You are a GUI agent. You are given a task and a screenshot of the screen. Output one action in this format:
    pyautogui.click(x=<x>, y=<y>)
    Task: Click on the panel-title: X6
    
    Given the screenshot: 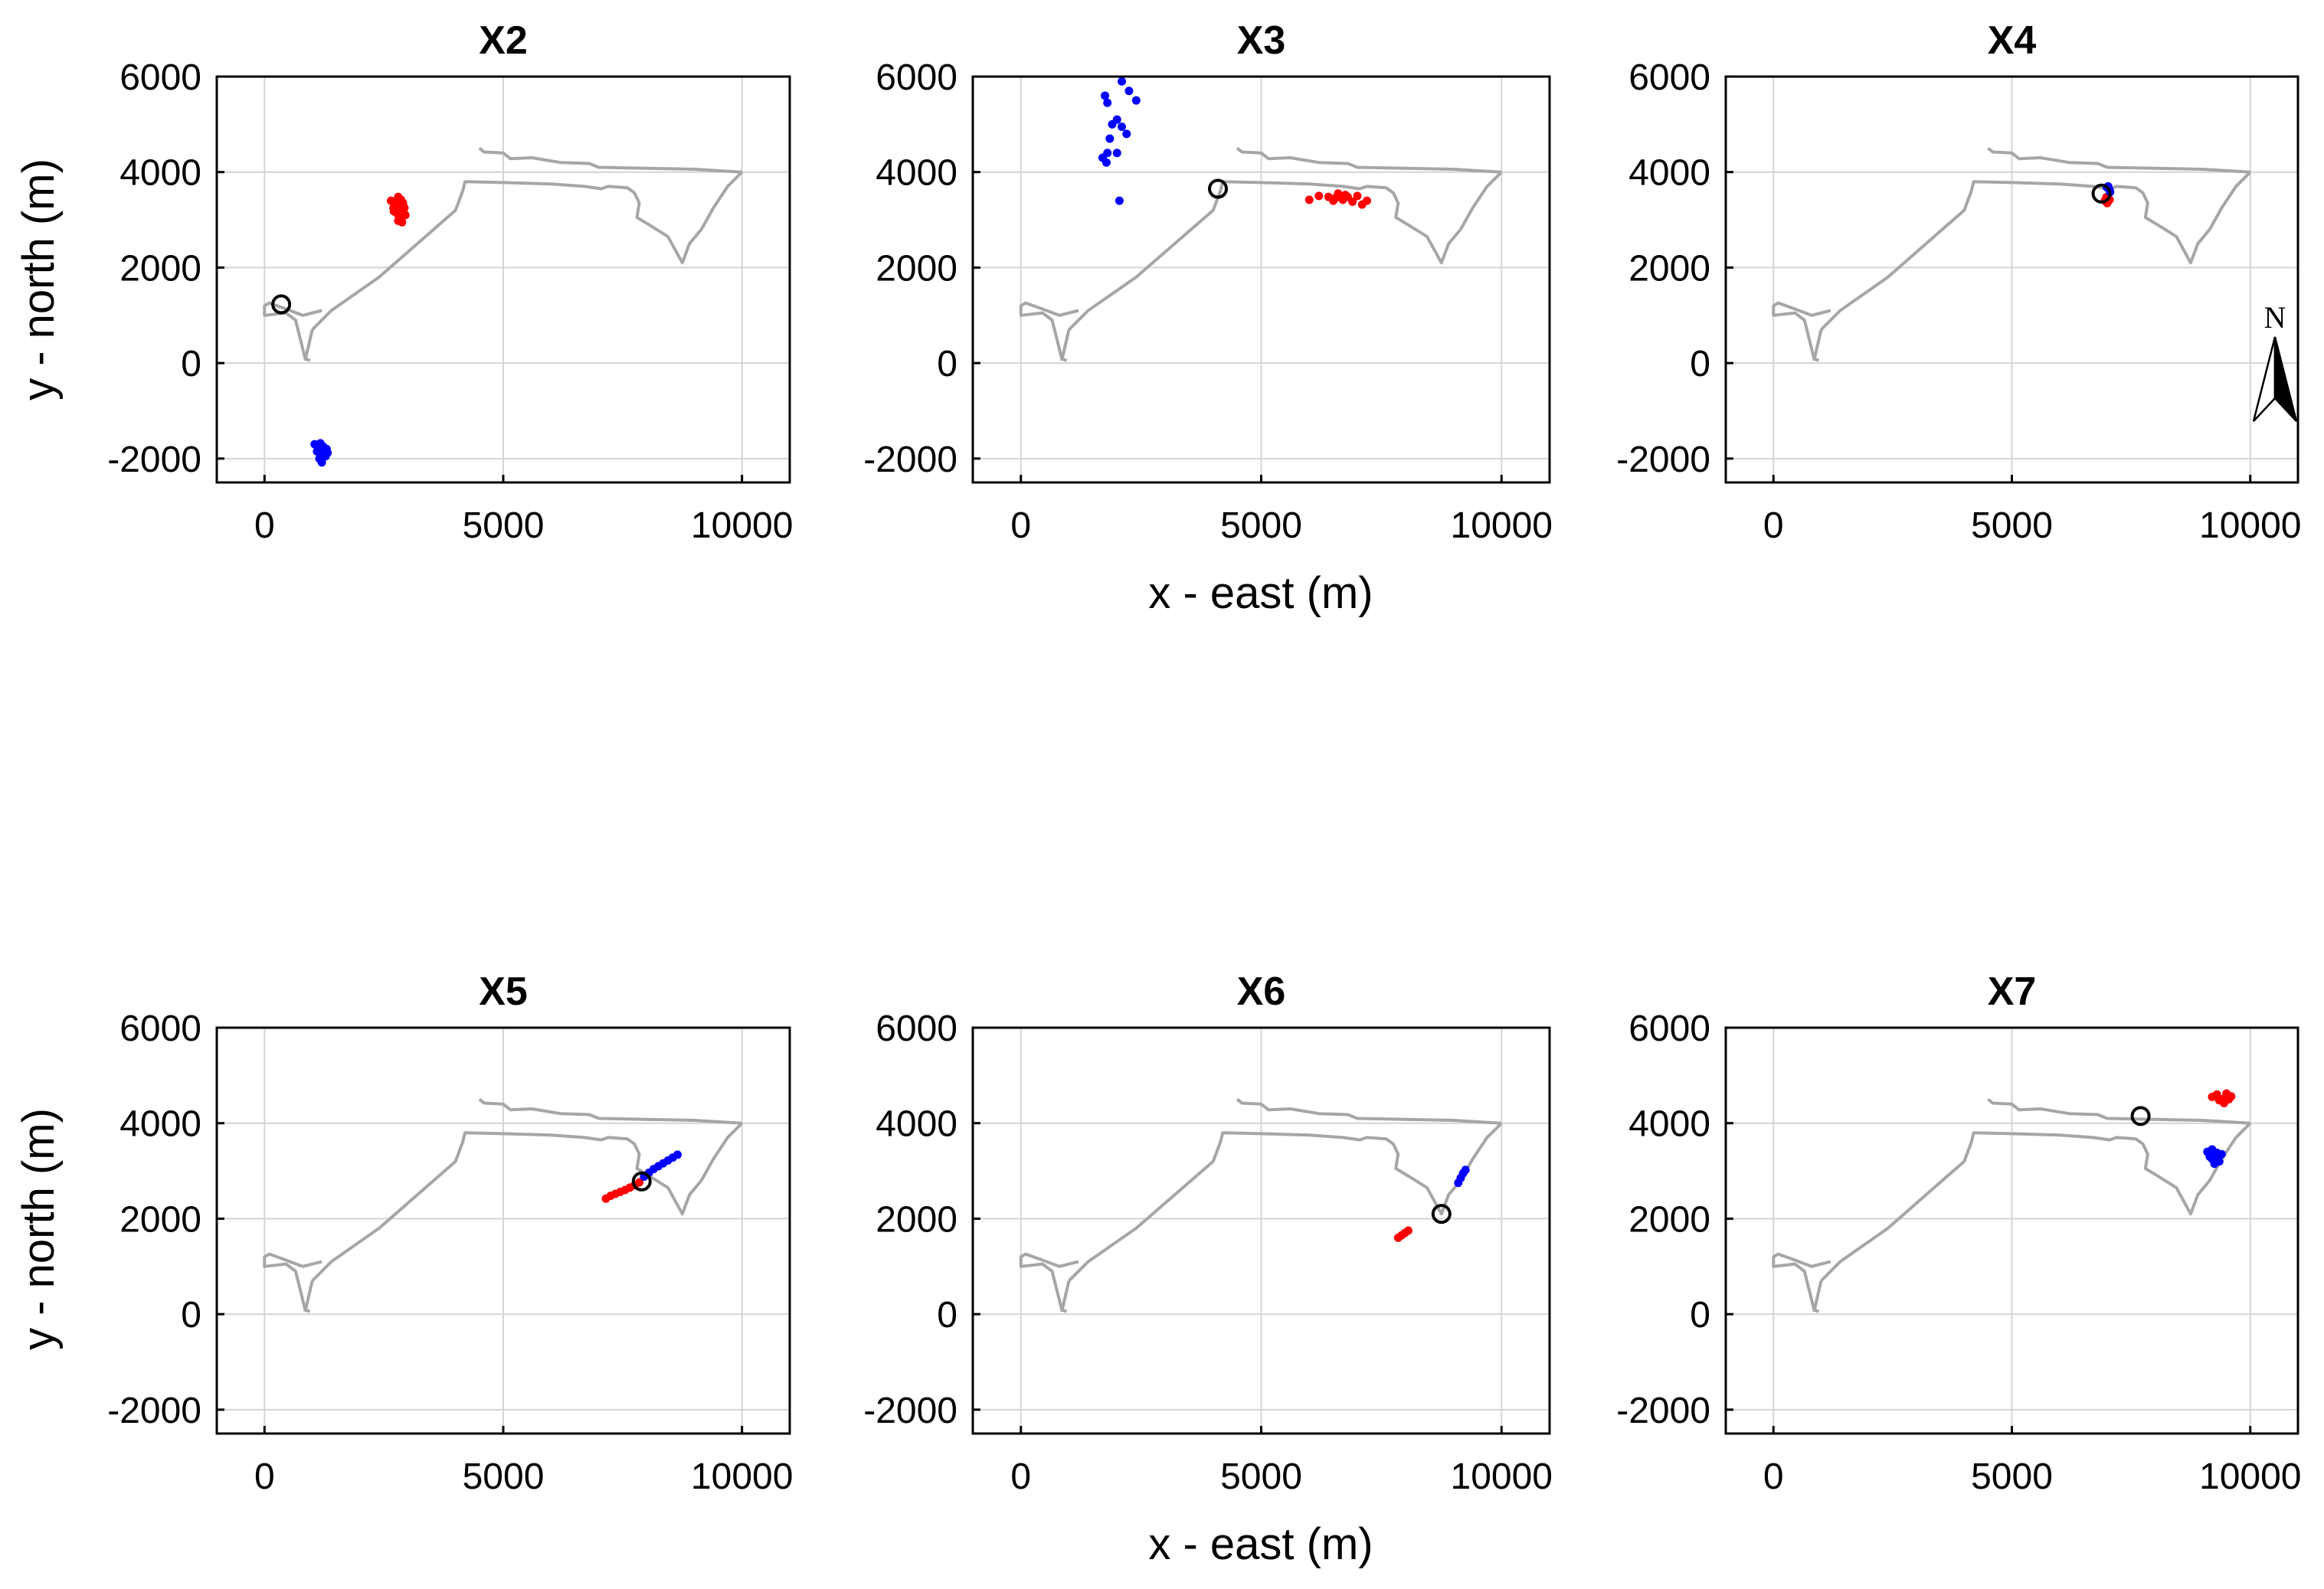 What is the action you would take?
    pyautogui.click(x=1261, y=992)
    